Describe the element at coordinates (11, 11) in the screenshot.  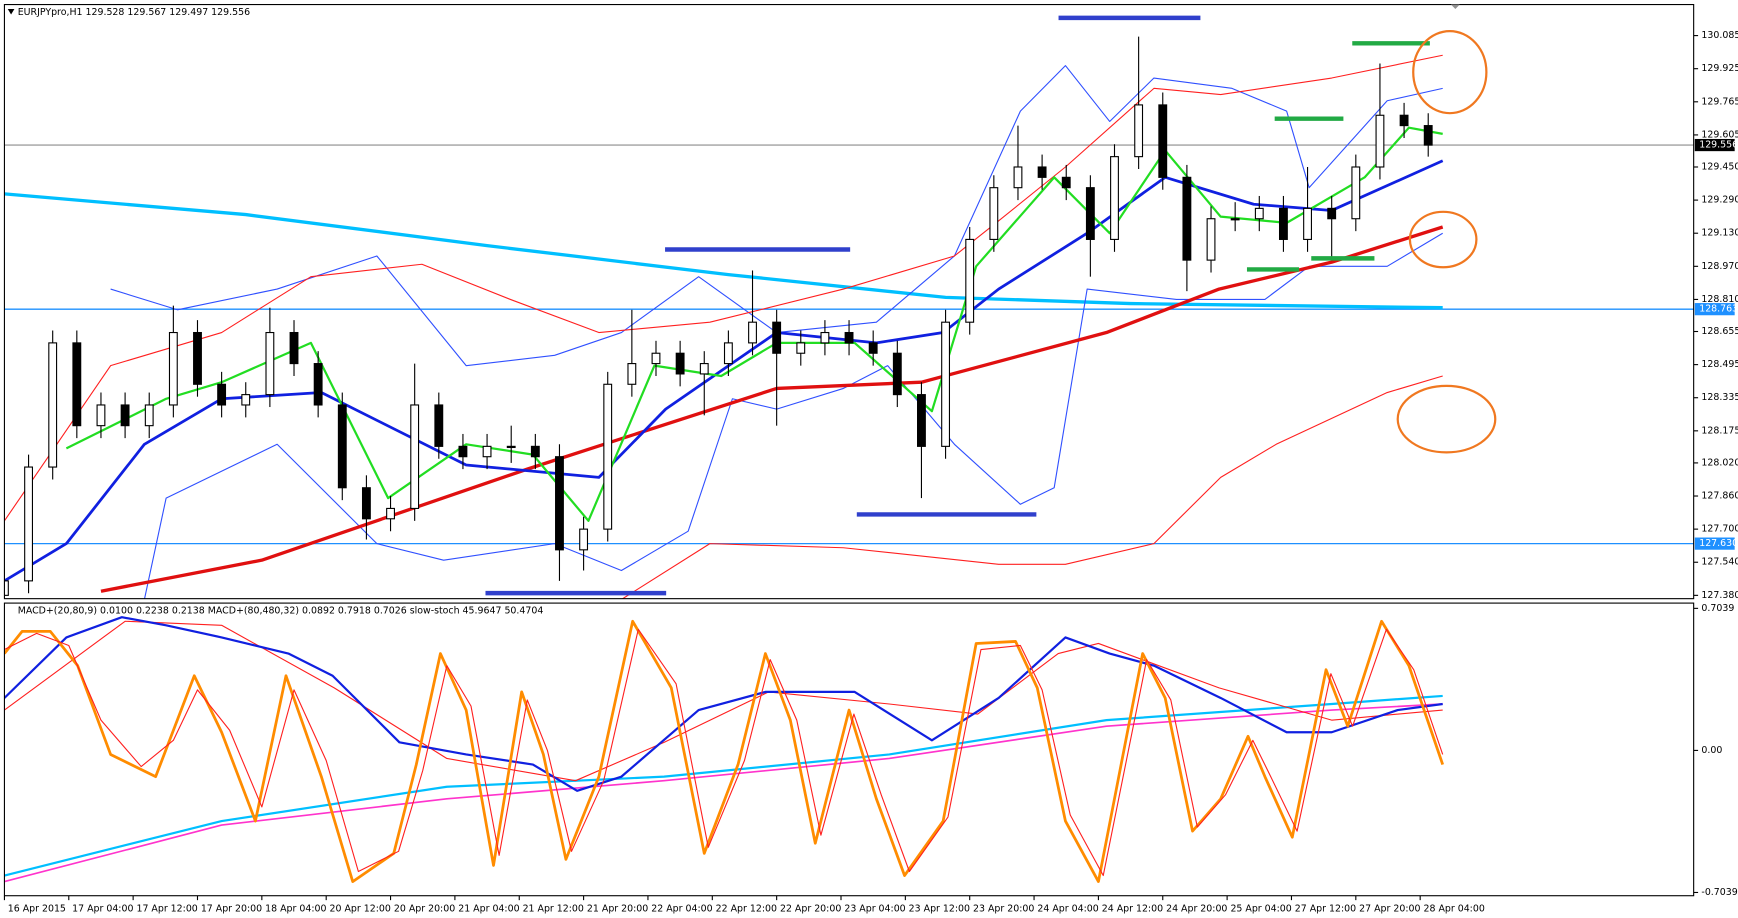
I see `title-marker` at that location.